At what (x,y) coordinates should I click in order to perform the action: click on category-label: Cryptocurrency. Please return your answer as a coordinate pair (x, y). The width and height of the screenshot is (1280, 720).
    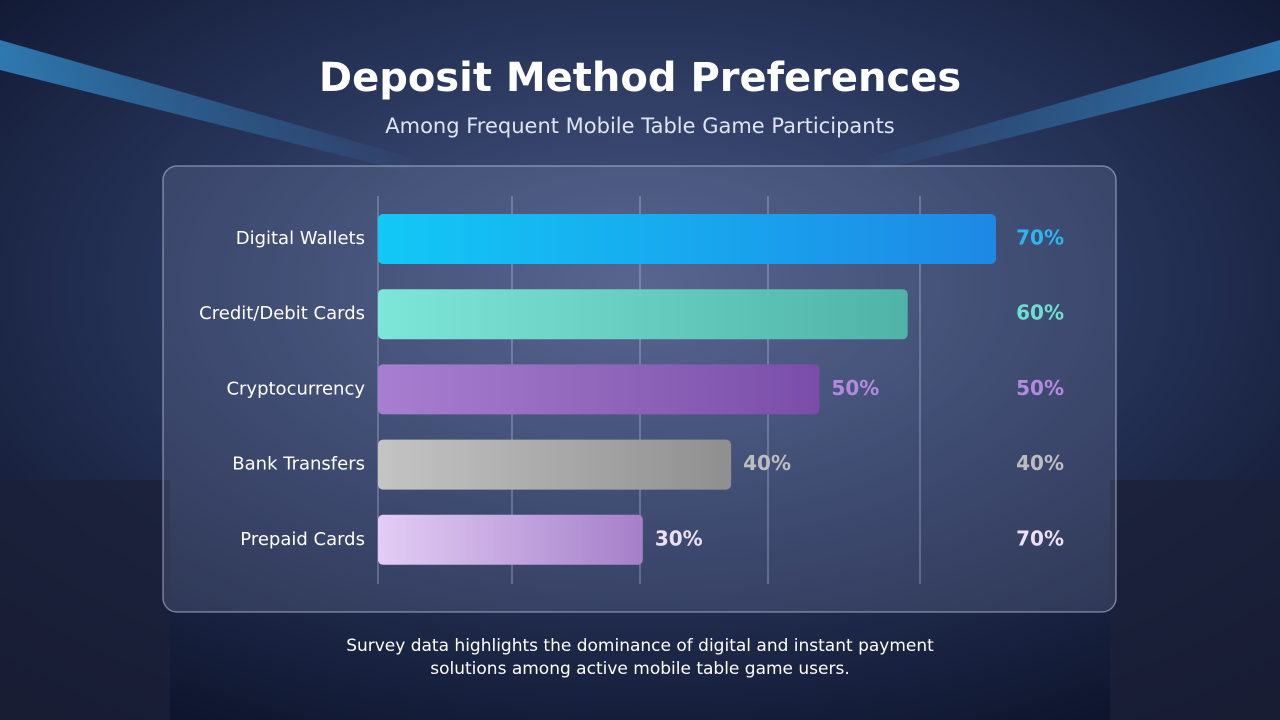
    Looking at the image, I should click on (295, 388).